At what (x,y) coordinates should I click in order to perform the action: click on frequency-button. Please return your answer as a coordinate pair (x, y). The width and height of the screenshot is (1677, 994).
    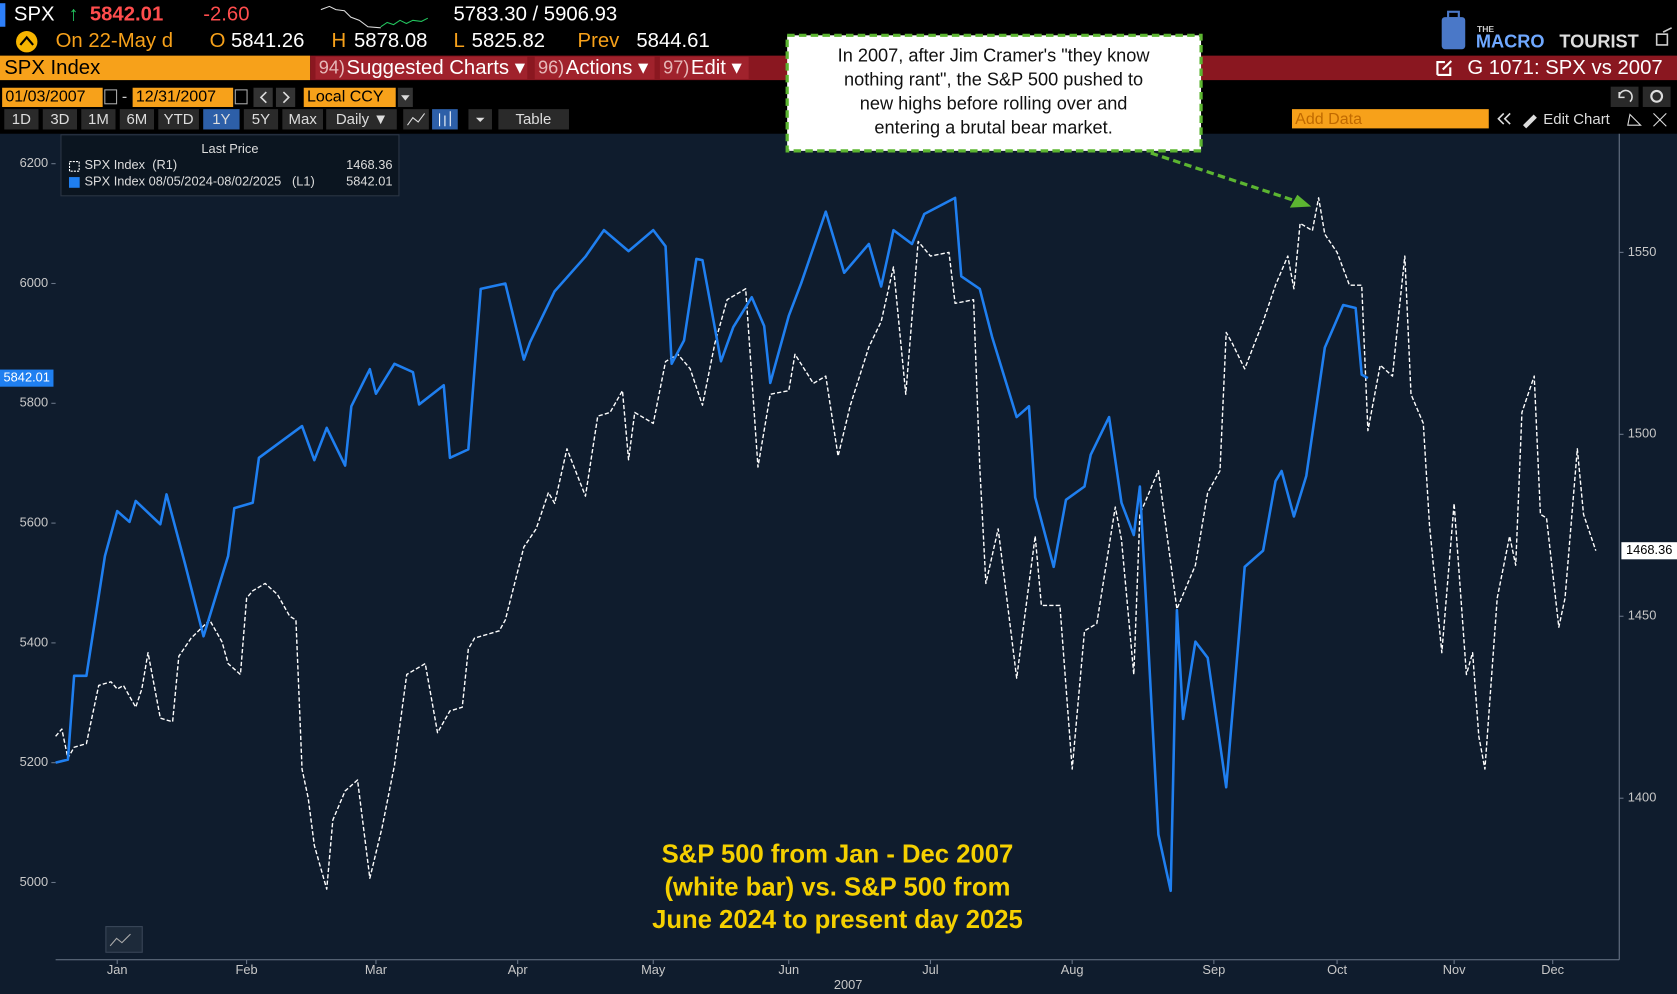
    Looking at the image, I should click on (361, 119).